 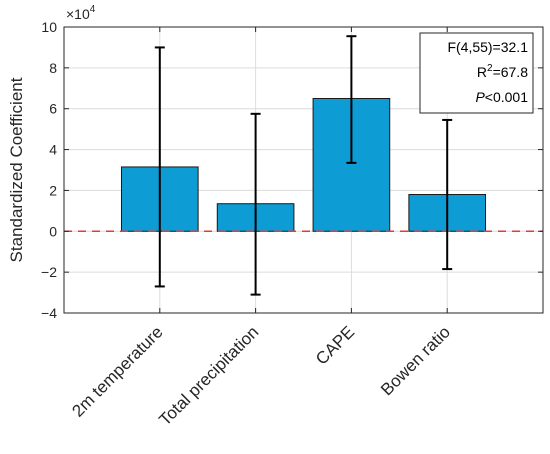 I want to click on annotation-r-squared: R2=67.8, so click(x=502, y=71).